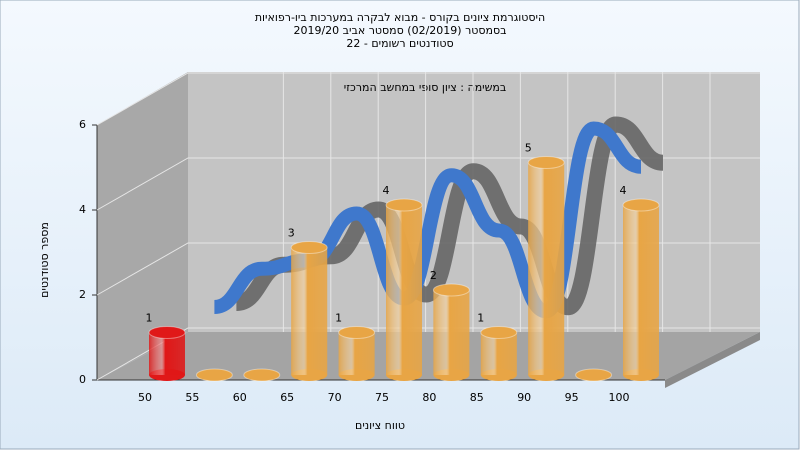  What do you see at coordinates (712, 360) in the screenshot?
I see `floor-edge` at bounding box center [712, 360].